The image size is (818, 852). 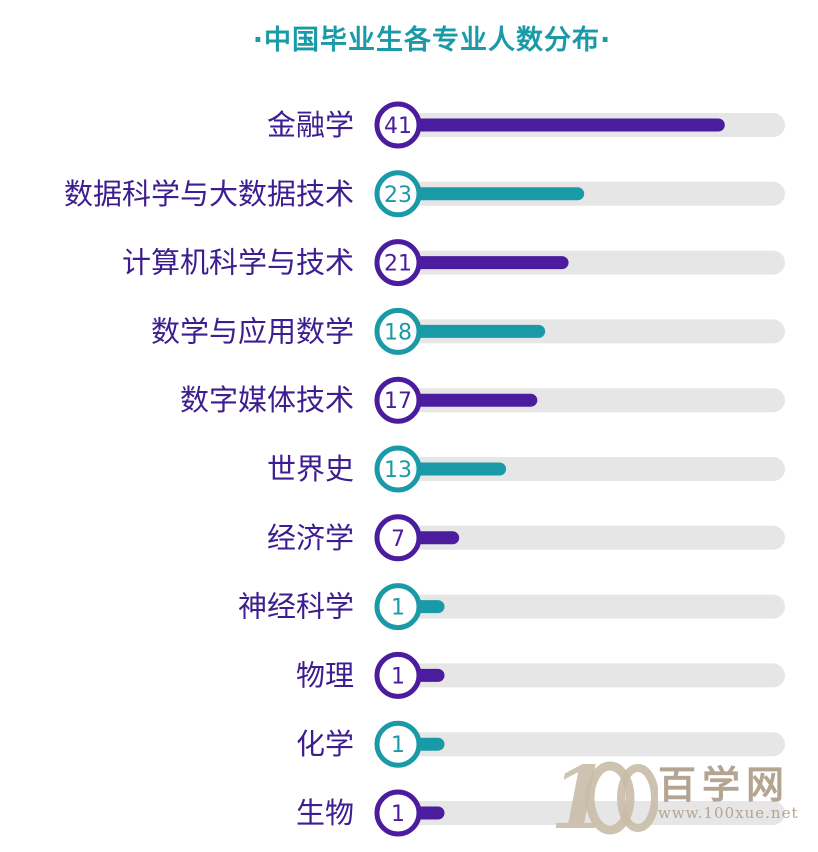 I want to click on category-label: 金融学, so click(x=310, y=125).